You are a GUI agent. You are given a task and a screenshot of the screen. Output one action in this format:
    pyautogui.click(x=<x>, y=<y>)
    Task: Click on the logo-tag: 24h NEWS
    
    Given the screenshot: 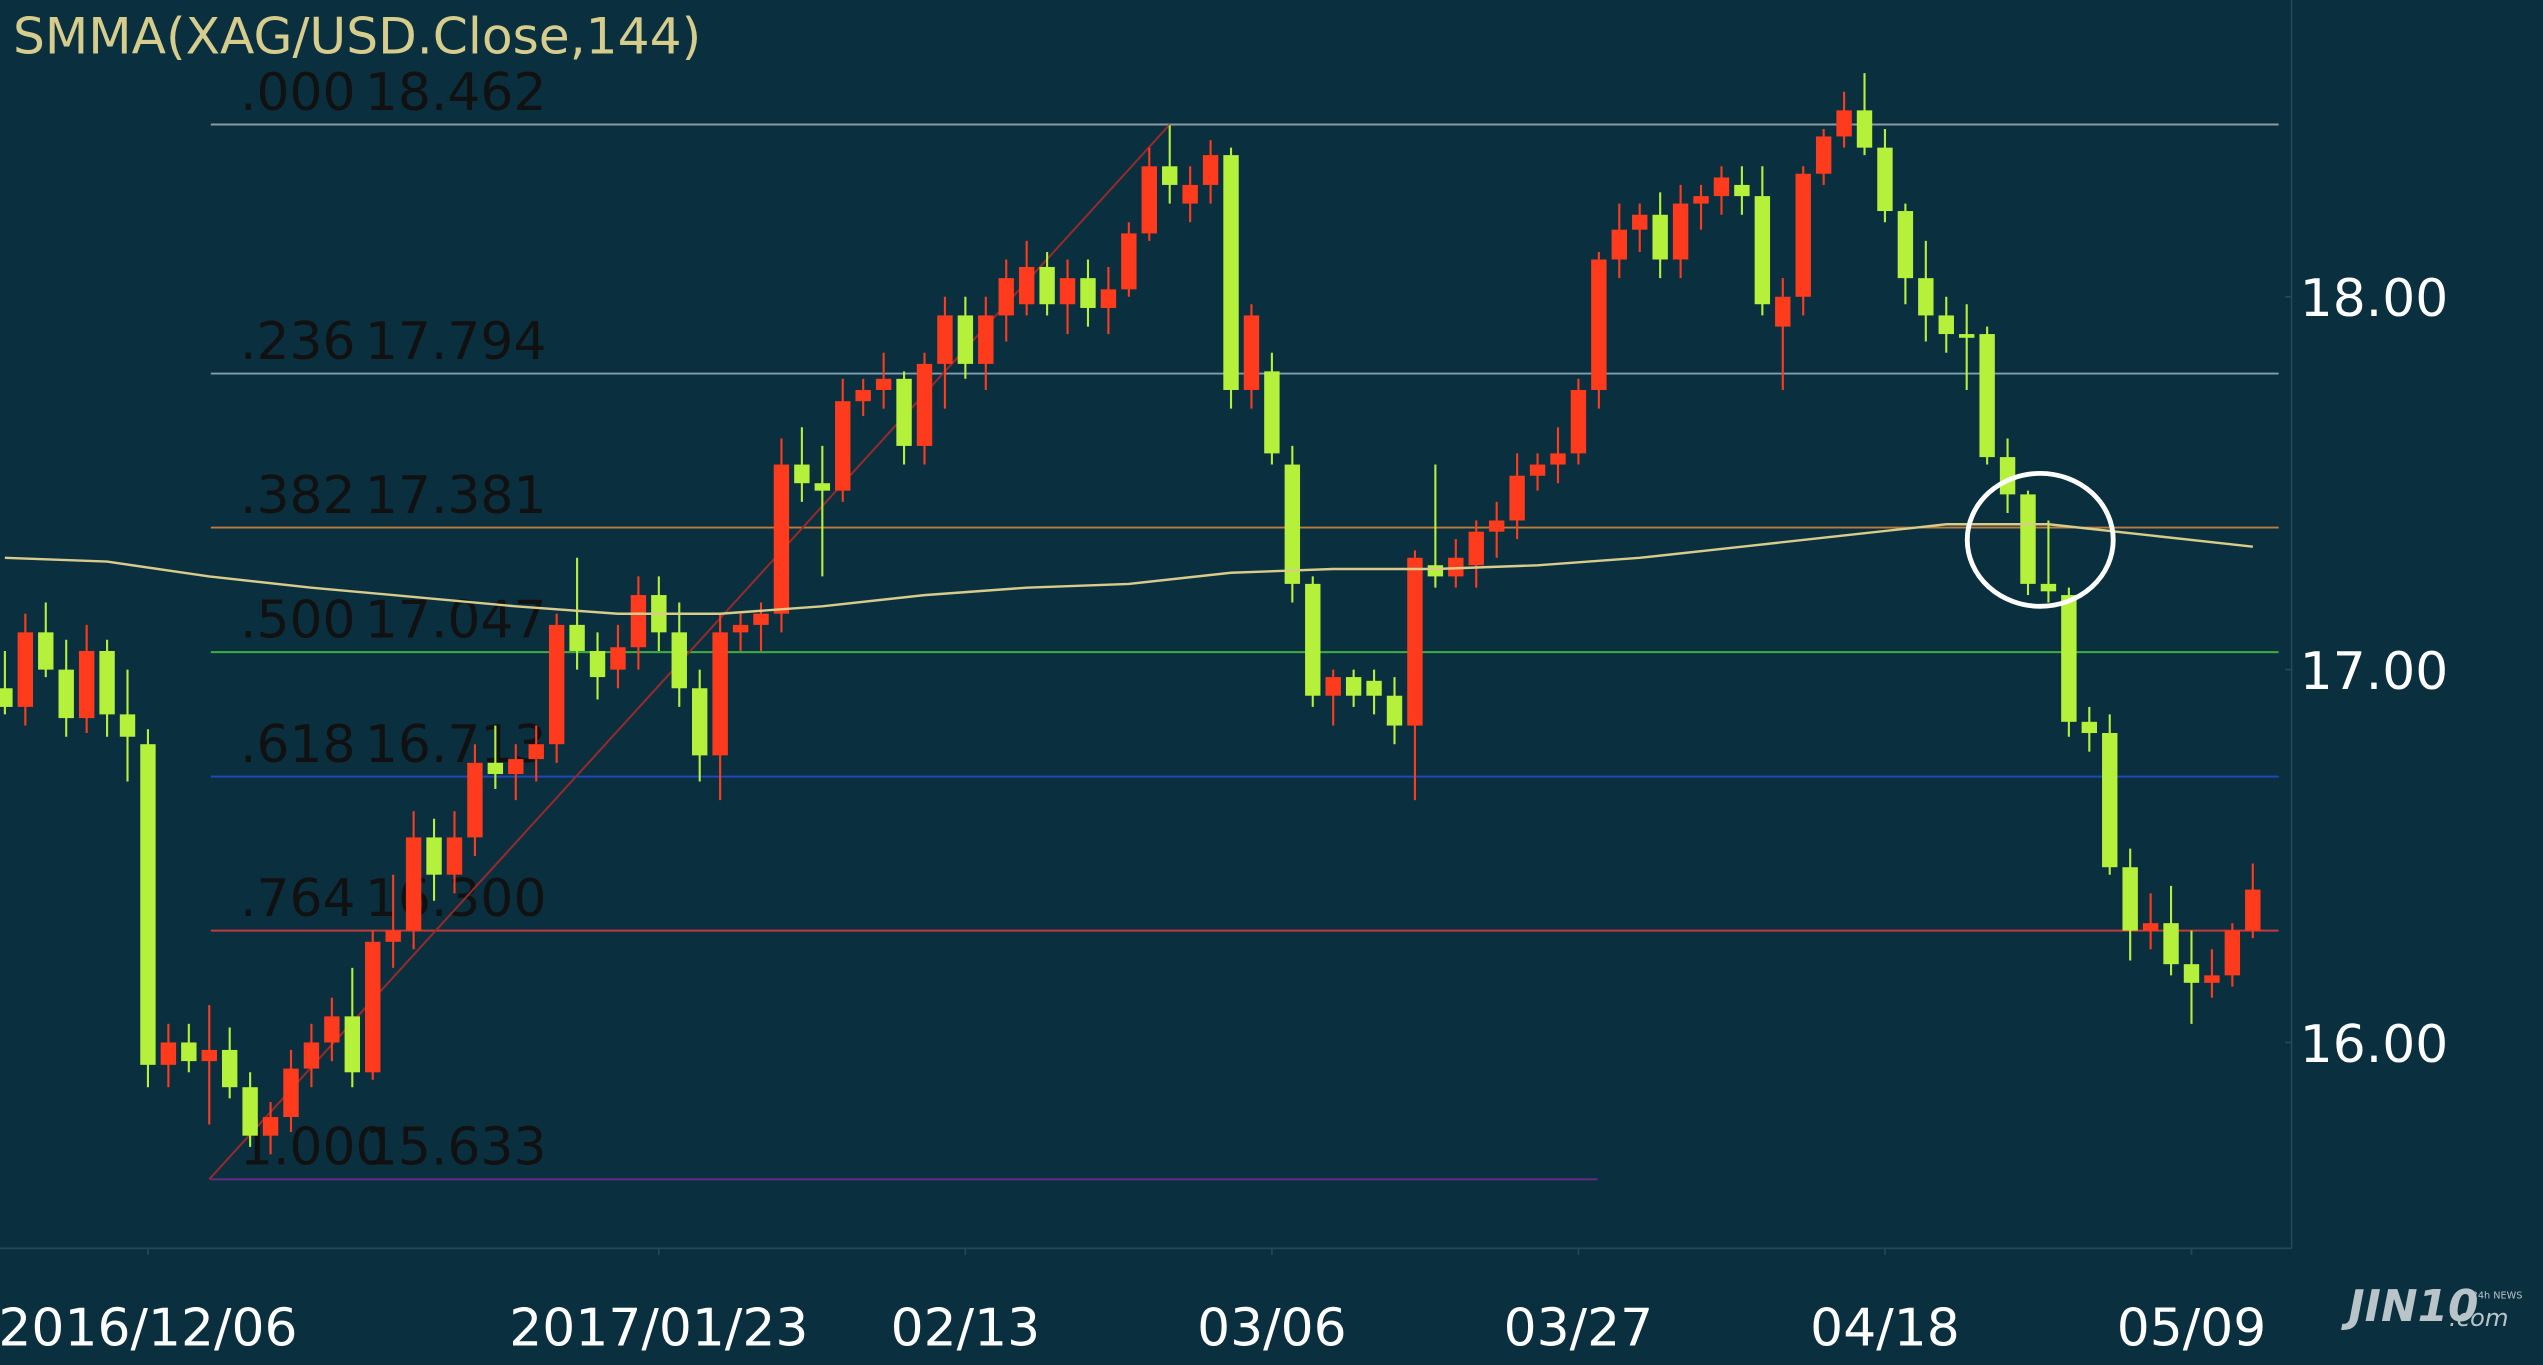 What is the action you would take?
    pyautogui.click(x=2497, y=1296)
    